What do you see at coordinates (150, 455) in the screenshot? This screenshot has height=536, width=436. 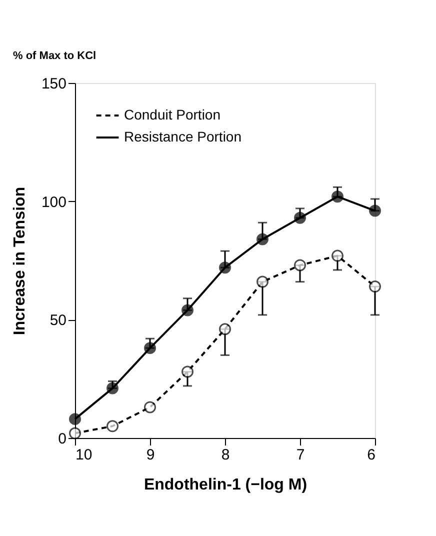 I see `x-tick-label: 9` at bounding box center [150, 455].